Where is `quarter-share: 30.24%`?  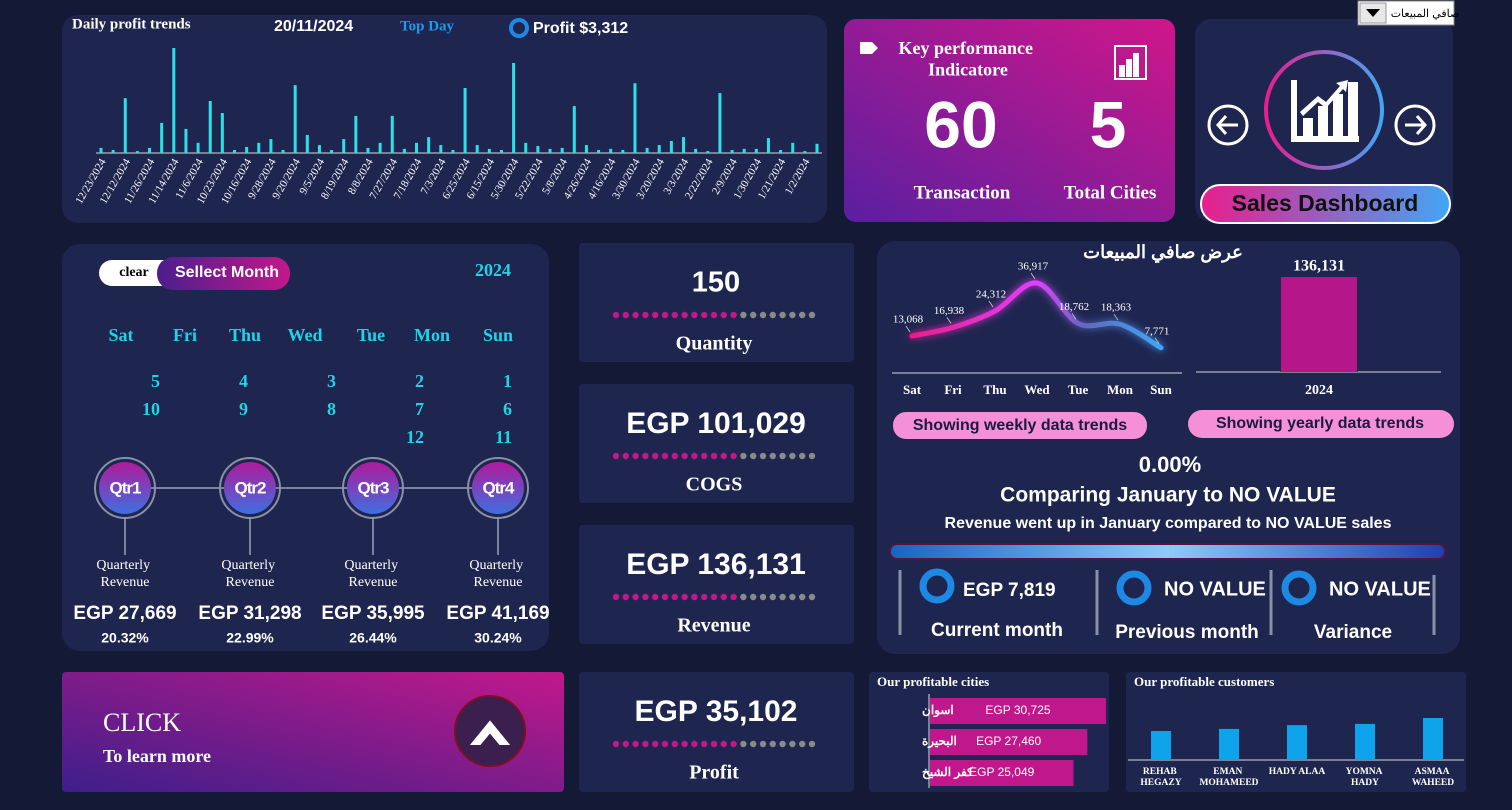
quarter-share: 30.24% is located at coordinates (498, 638).